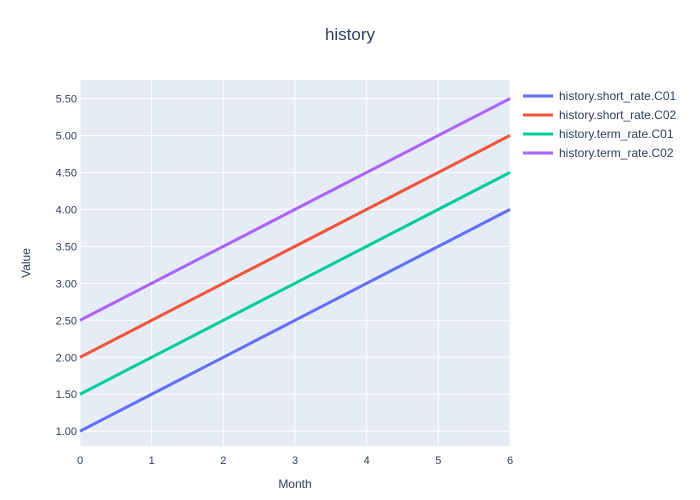  I want to click on legend-item: history.term_rate.C01, so click(598, 134).